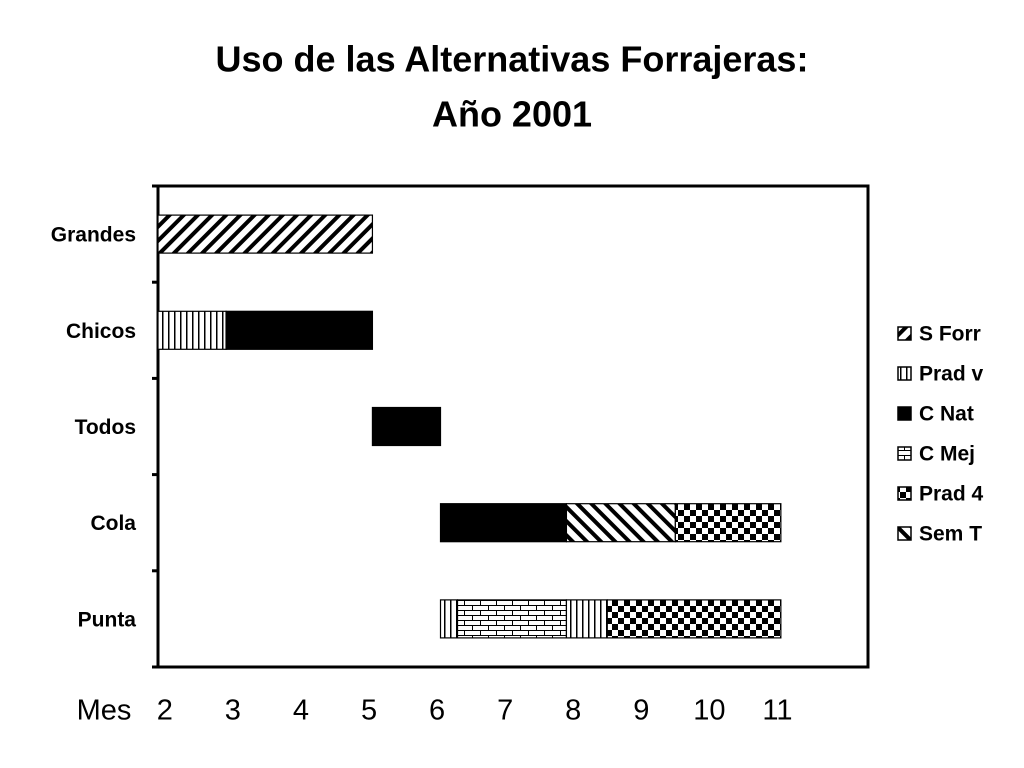 This screenshot has height=768, width=1024. I want to click on x-tick-label: 9, so click(641, 711).